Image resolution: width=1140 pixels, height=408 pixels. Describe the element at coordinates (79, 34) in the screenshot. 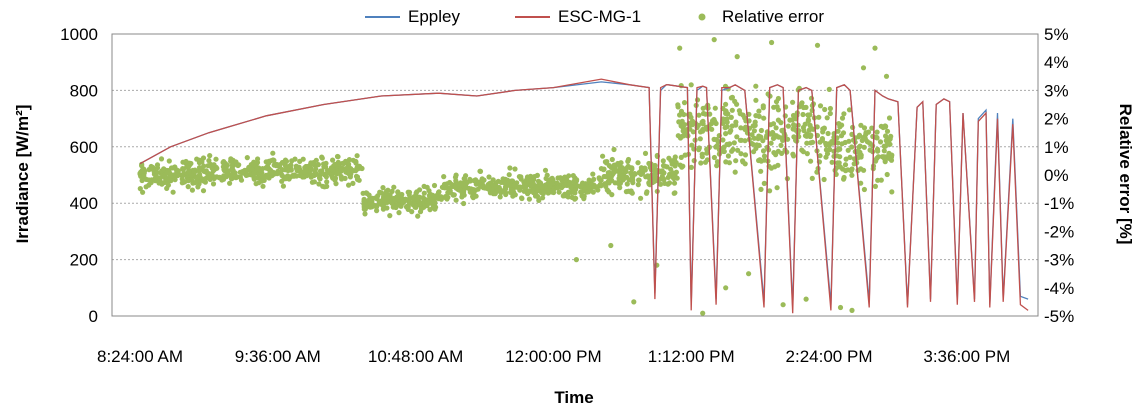

I see `left-tick-label: 1000` at that location.